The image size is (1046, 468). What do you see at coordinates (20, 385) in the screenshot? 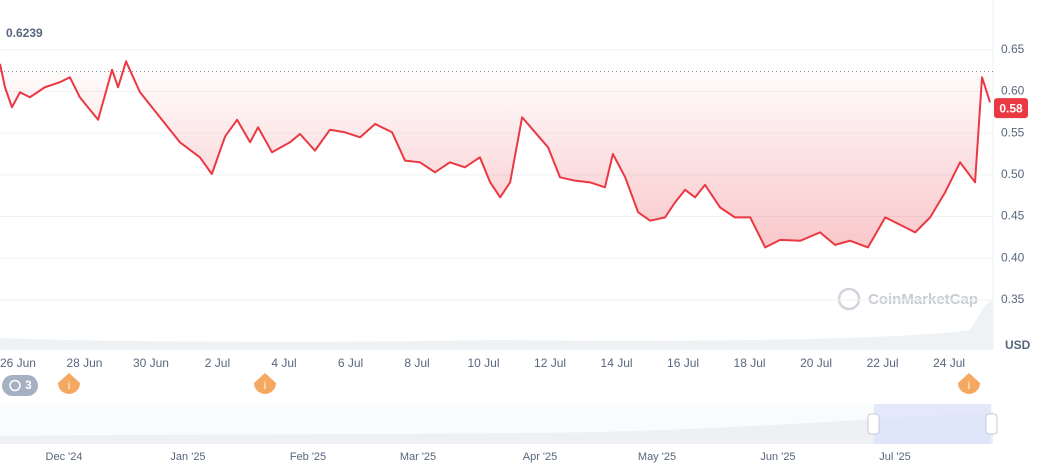
I see `event-badge: 3` at bounding box center [20, 385].